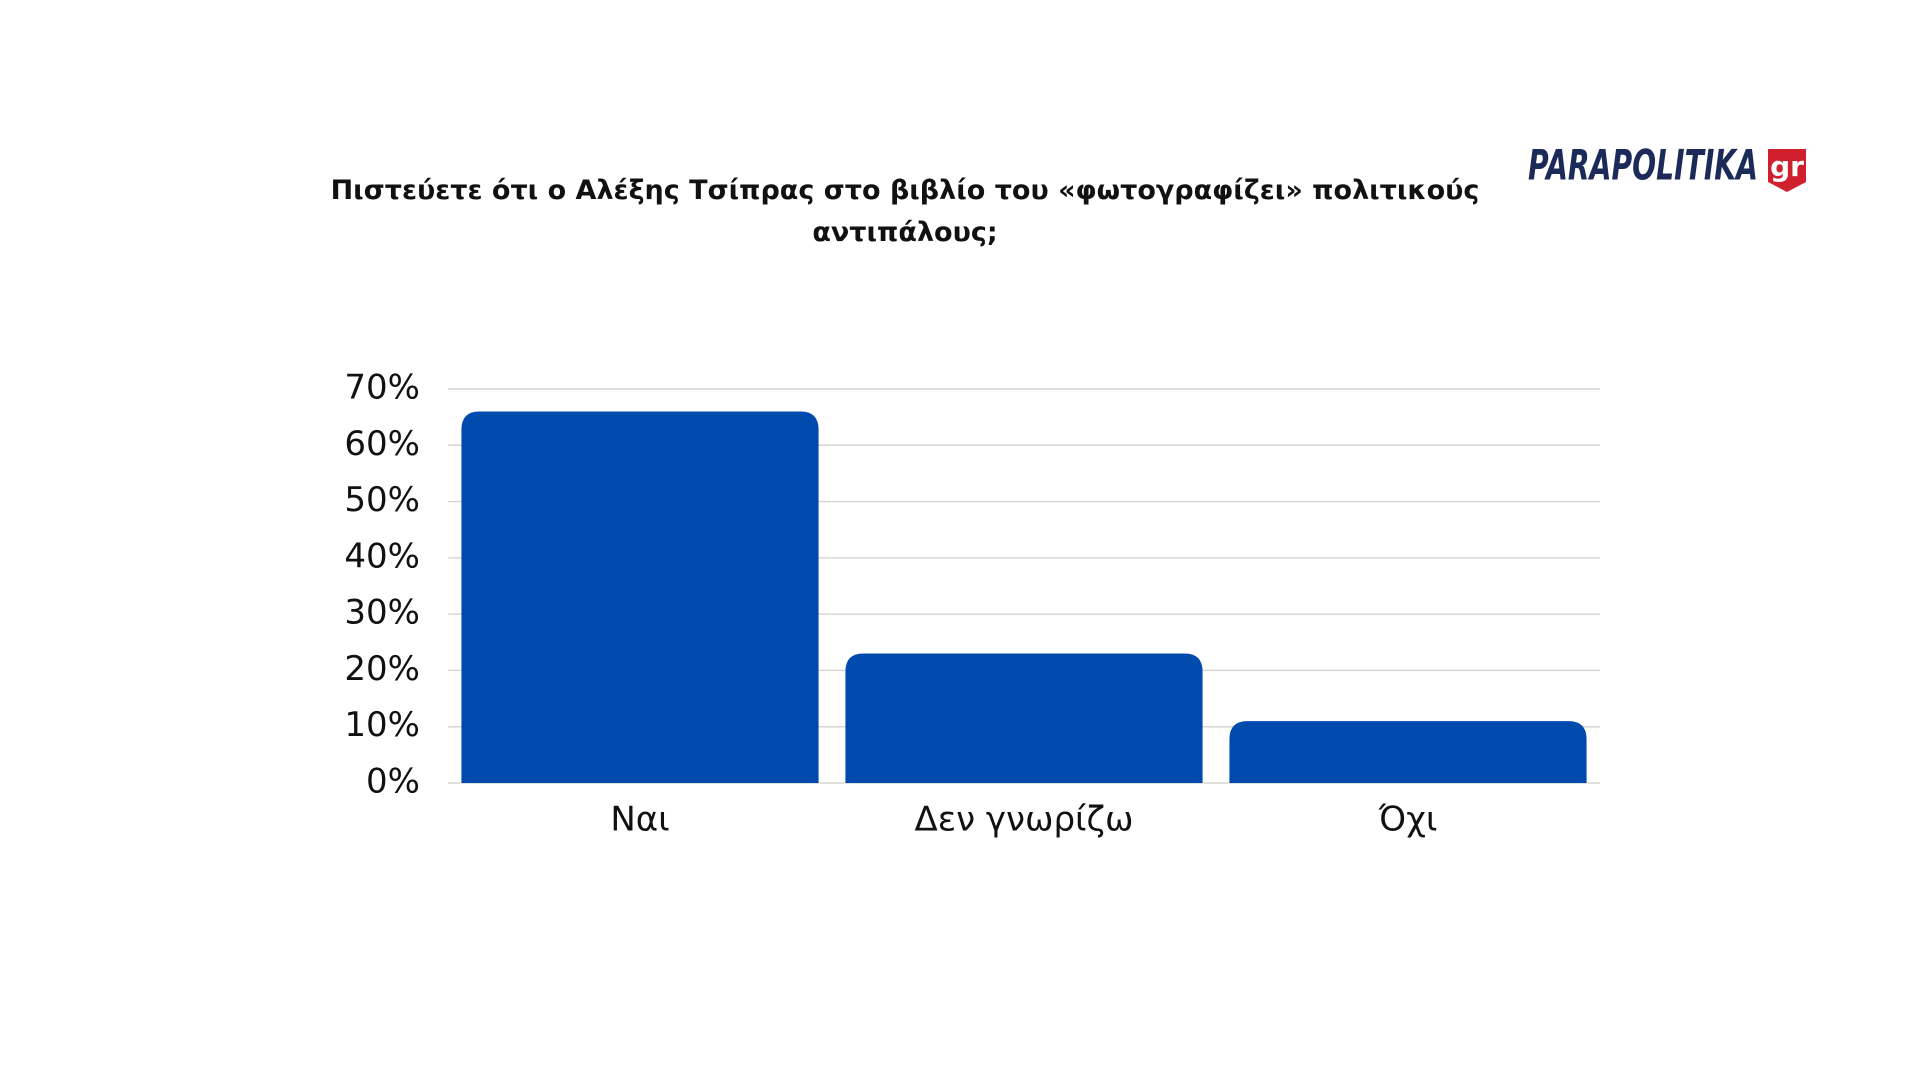 The image size is (1920, 1080). Describe the element at coordinates (1023, 820) in the screenshot. I see `x-tick-label: Δεν γνωρίζω` at that location.